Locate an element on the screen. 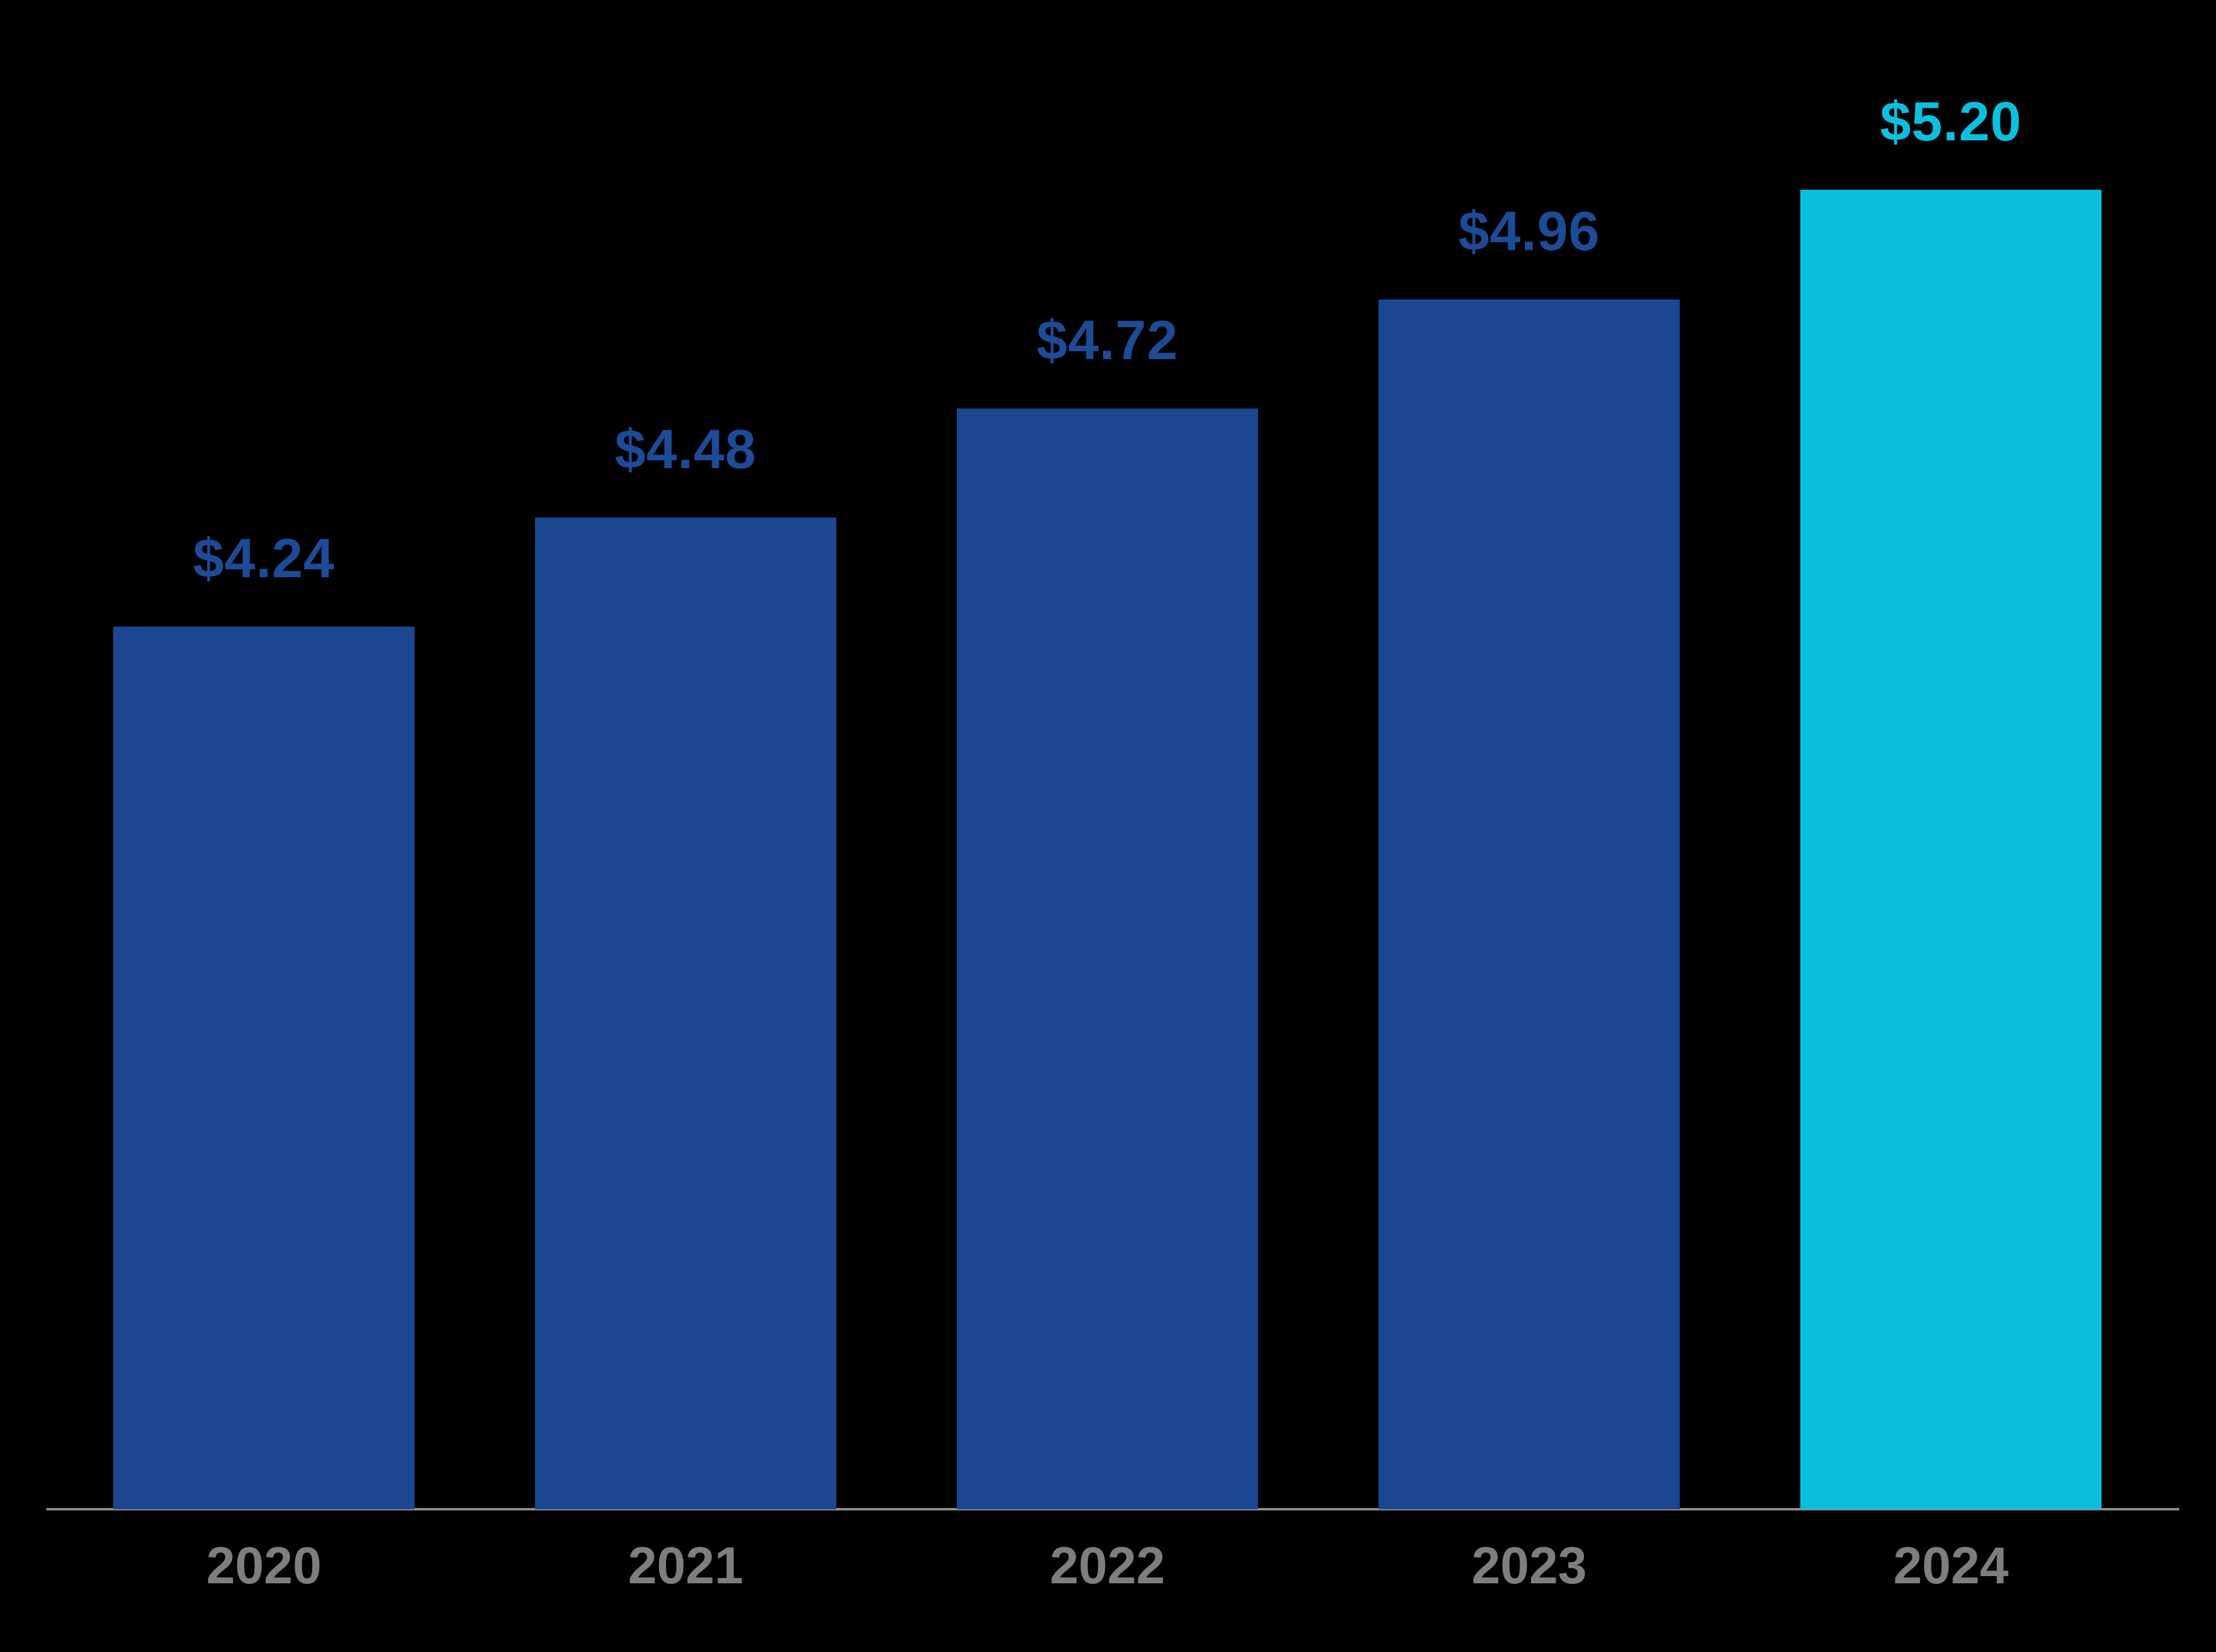  bar-value-label: $5.20 is located at coordinates (1951, 121).